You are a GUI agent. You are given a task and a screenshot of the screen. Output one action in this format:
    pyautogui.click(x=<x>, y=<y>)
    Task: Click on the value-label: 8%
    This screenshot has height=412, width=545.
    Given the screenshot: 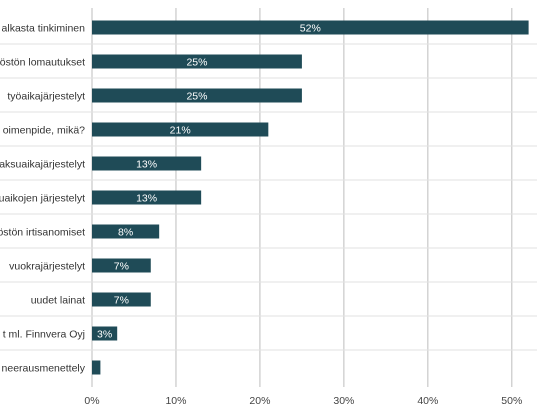 What is the action you would take?
    pyautogui.click(x=125, y=233)
    